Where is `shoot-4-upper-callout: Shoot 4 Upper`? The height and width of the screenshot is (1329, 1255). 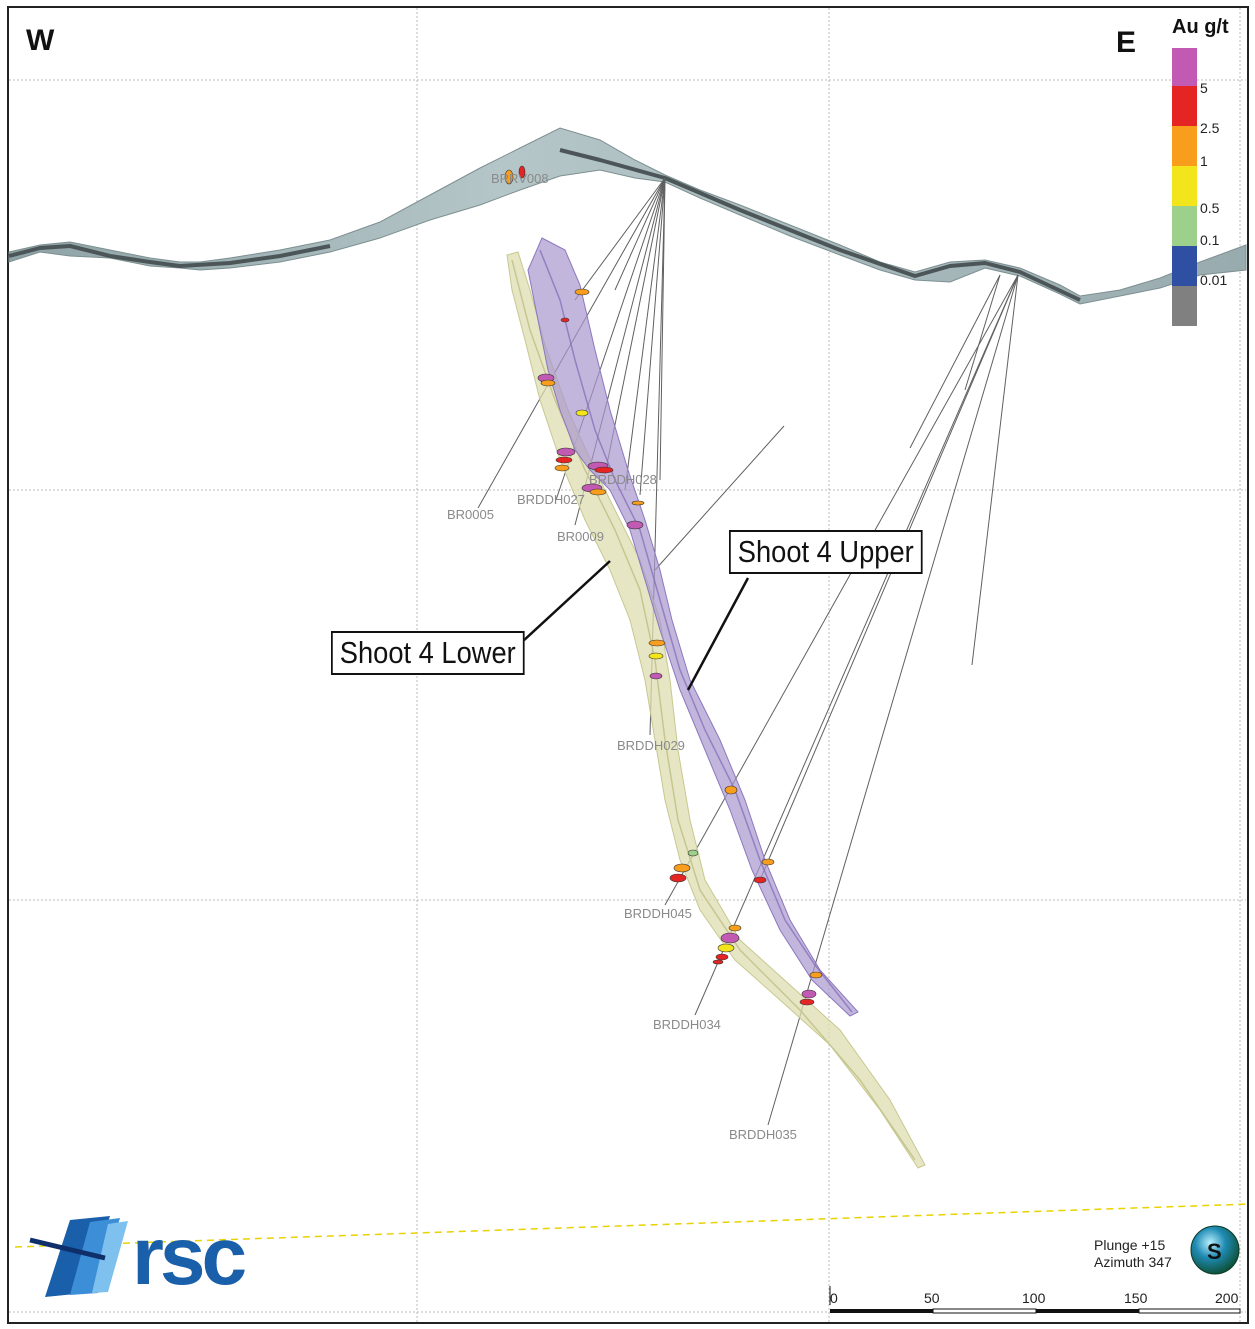
shoot-4-upper-callout: Shoot 4 Upper is located at coordinates (826, 552).